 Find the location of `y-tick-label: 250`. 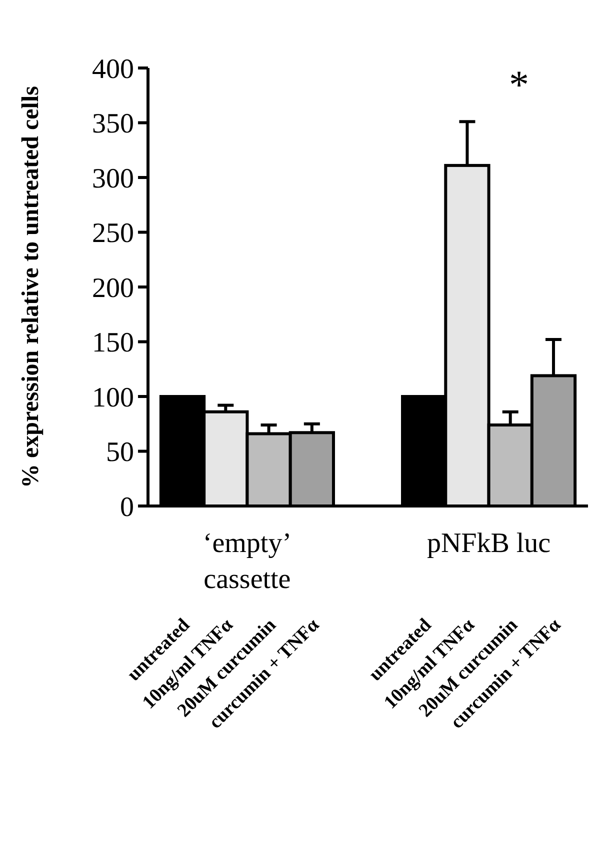

y-tick-label: 250 is located at coordinates (113, 234).